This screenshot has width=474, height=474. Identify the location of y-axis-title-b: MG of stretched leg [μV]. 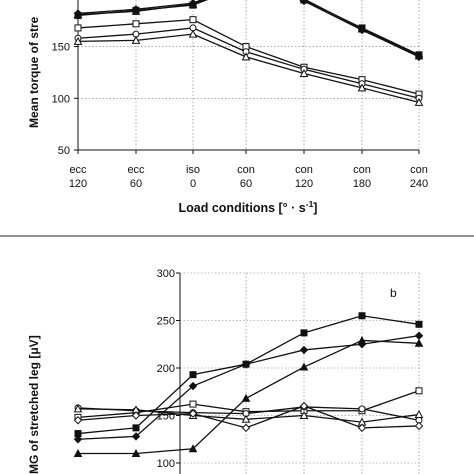
(34, 404).